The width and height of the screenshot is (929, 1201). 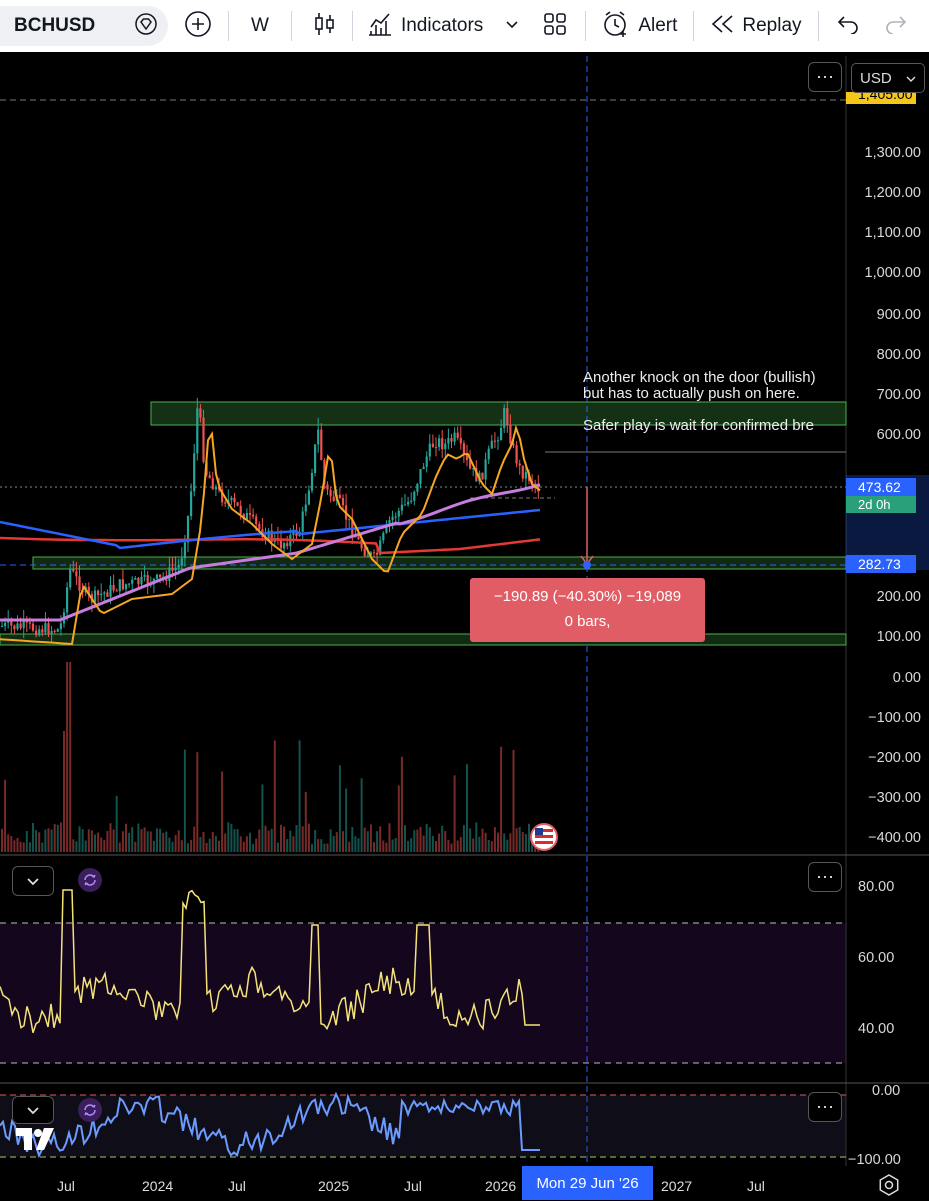 What do you see at coordinates (36, 1142) in the screenshot?
I see `tradingview-logo-icon` at bounding box center [36, 1142].